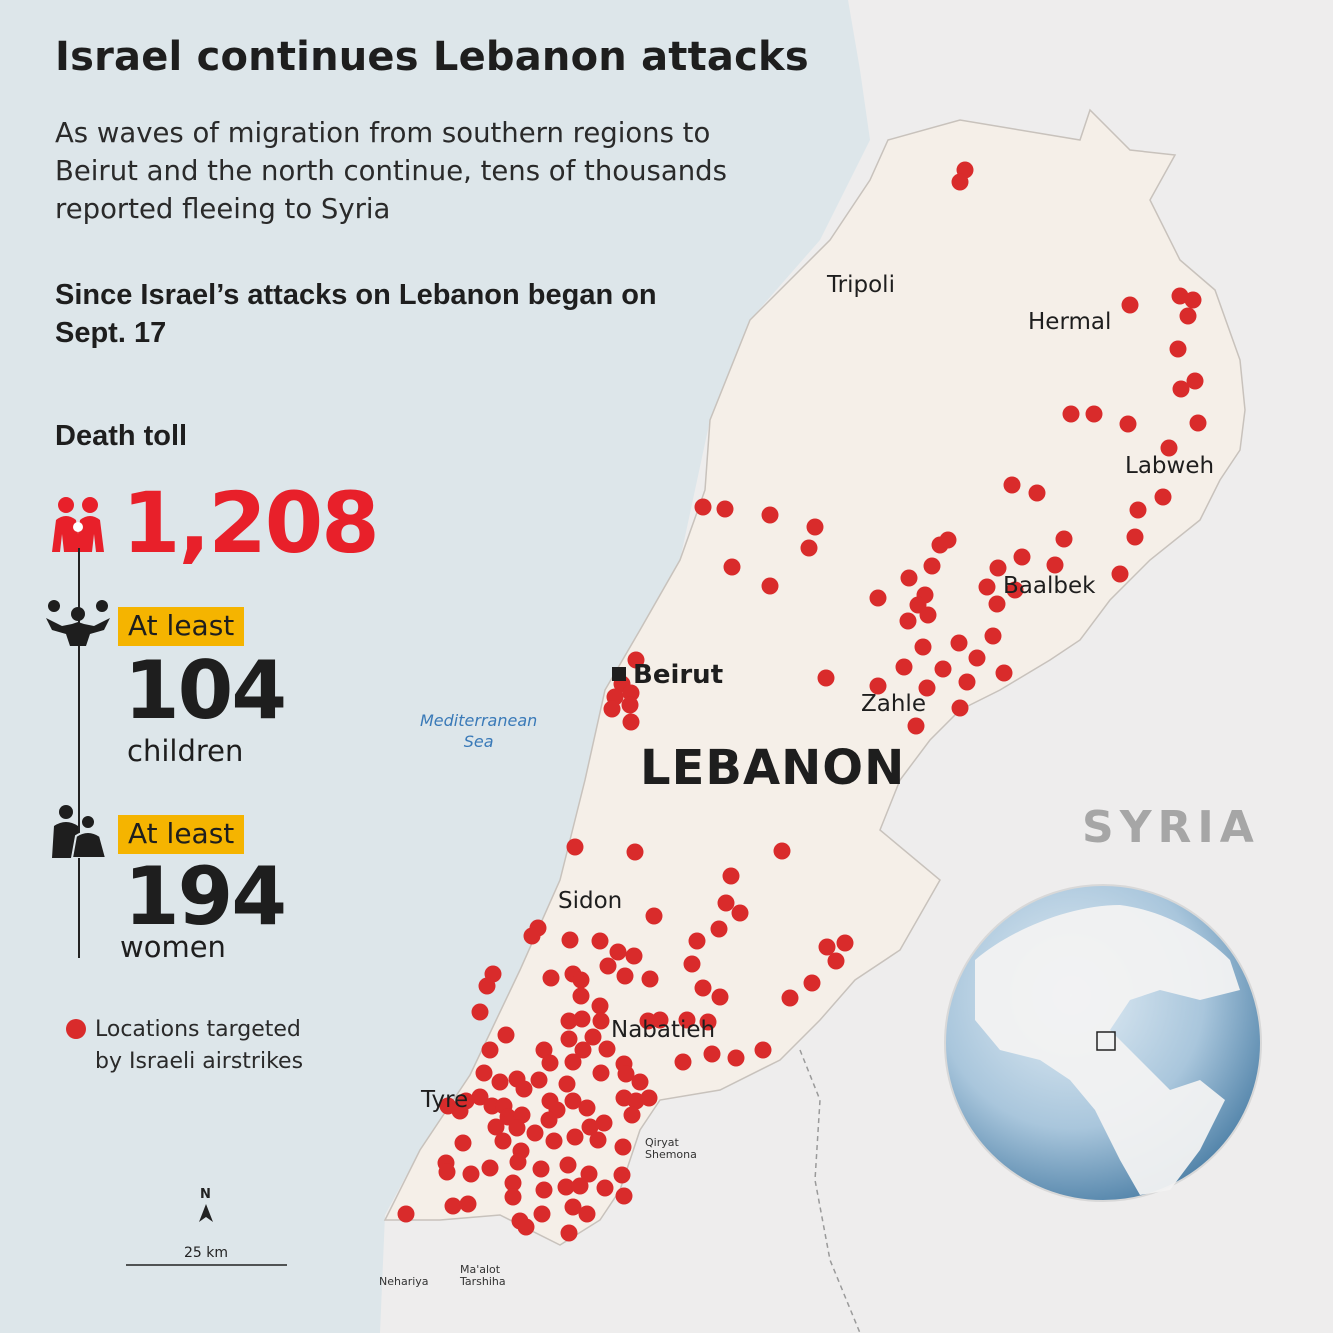 This screenshot has height=1333, width=1333. Describe the element at coordinates (678, 675) in the screenshot. I see `city-beirut: Beirut` at that location.